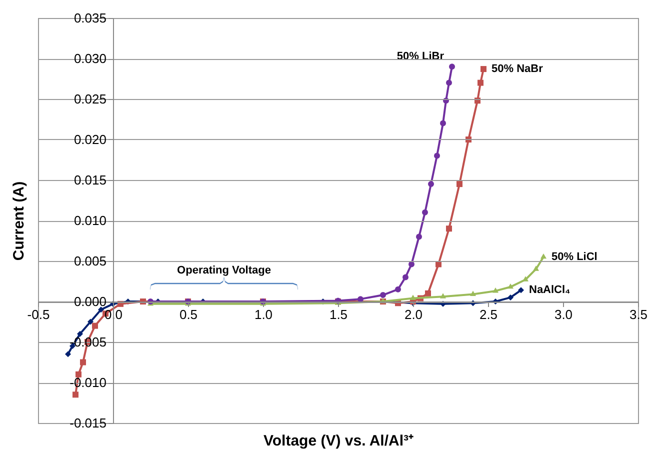 The image size is (650, 452). I want to click on y-tick-label: -0.015, so click(88, 423).